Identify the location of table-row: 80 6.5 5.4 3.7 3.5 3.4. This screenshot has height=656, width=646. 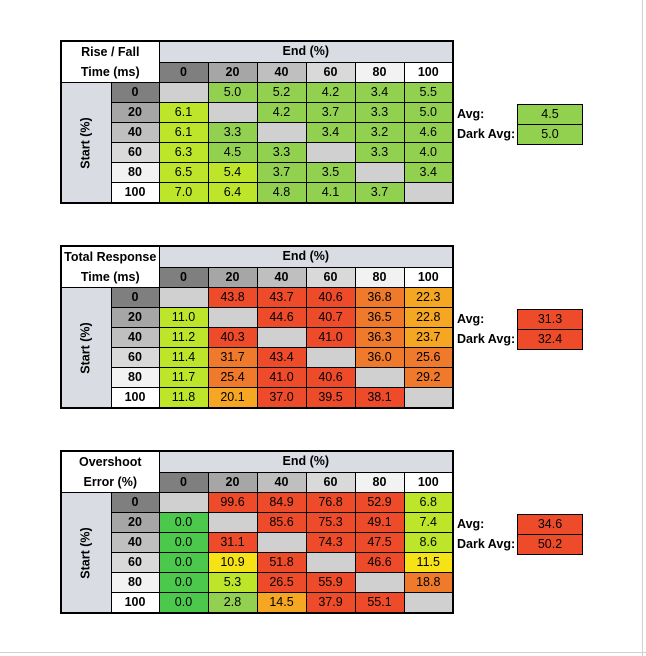
(257, 172).